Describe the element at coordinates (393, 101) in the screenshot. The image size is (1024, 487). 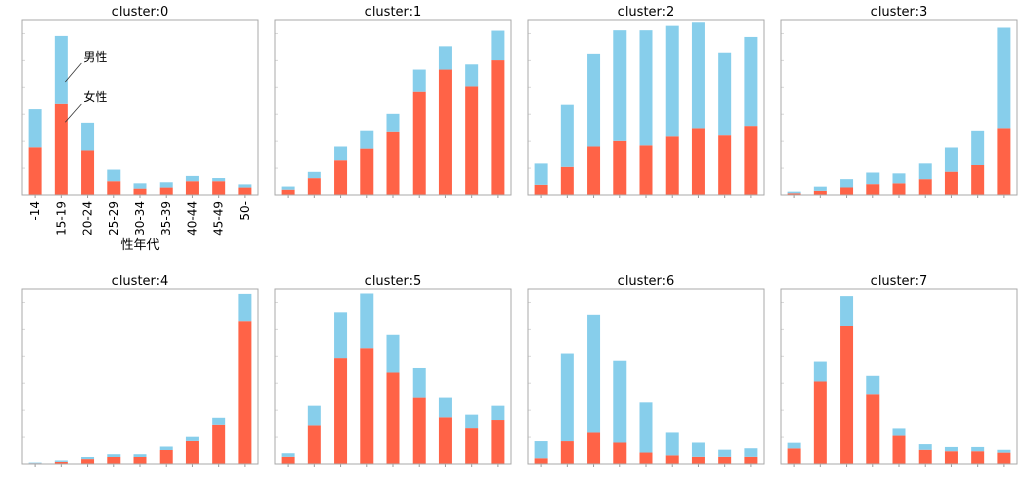
I see `chart-panel-1: cluster:1` at that location.